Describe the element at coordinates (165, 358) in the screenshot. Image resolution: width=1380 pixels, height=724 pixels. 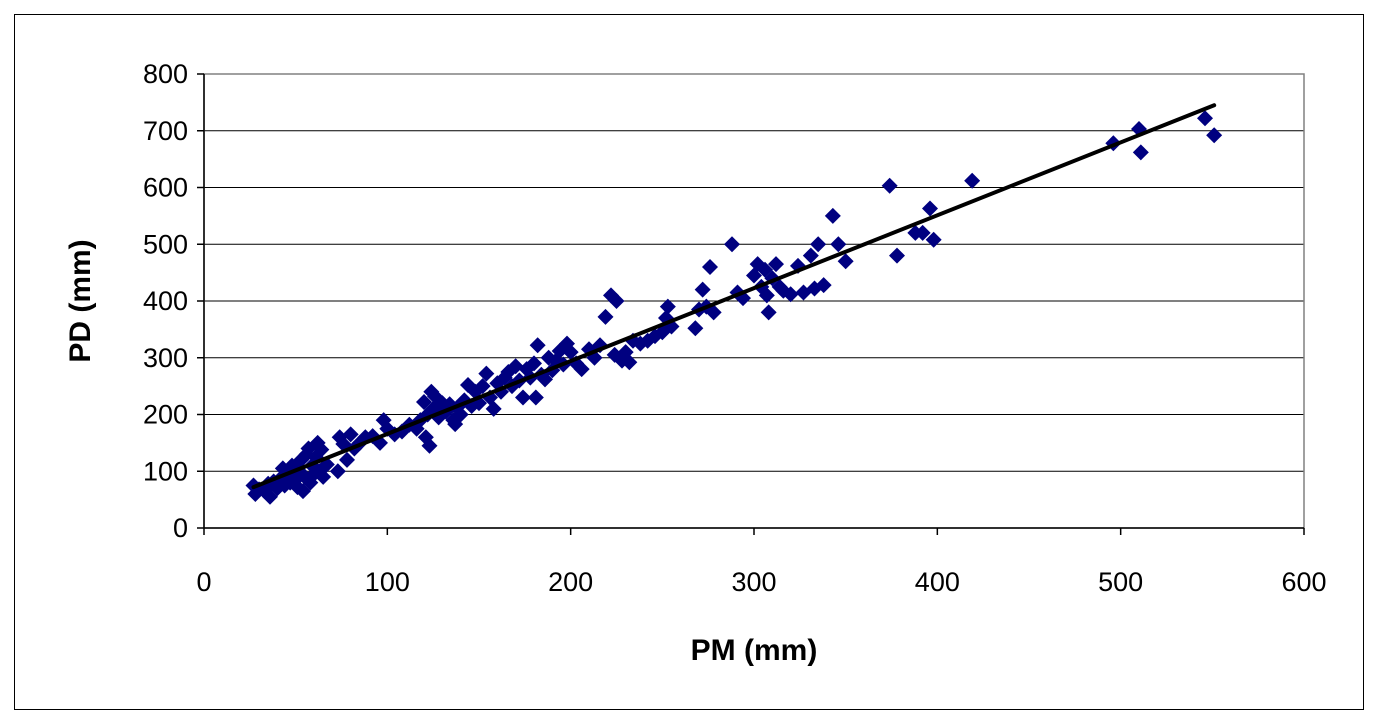
I see `y-tick-label-300: 300` at that location.